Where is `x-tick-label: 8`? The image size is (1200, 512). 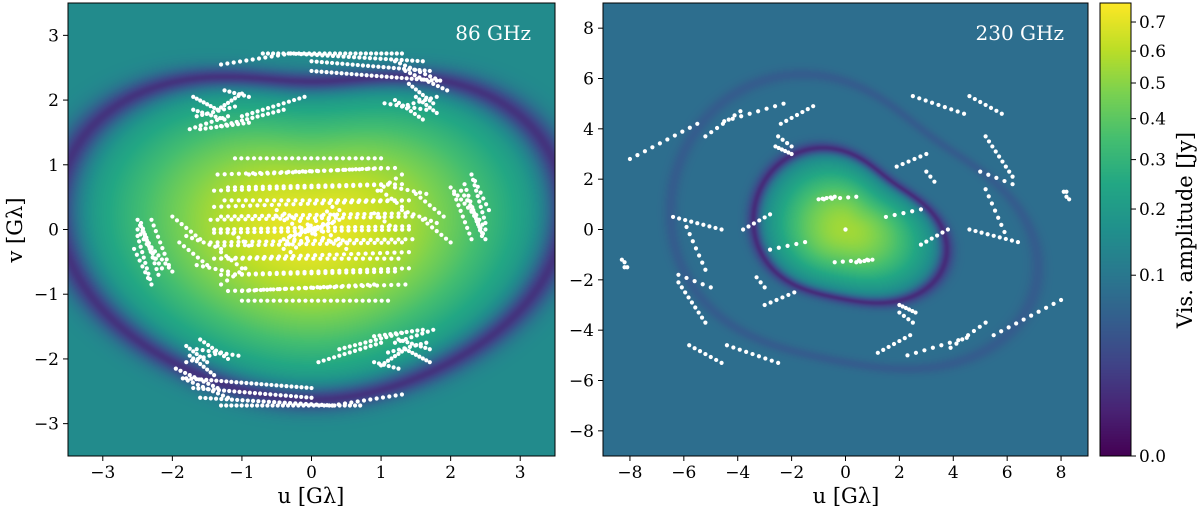
x-tick-label: 8 is located at coordinates (1061, 473).